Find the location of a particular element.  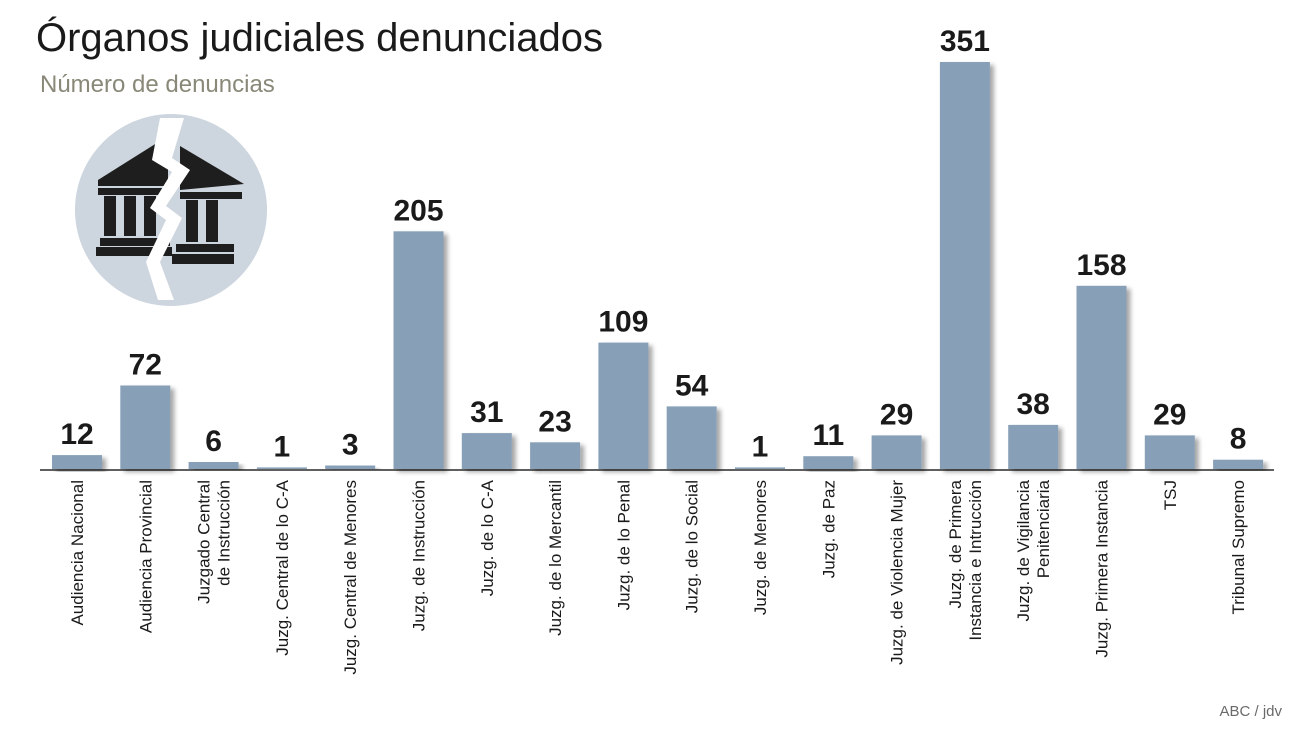

category-tick-label: Juzg. de lo Mercantil is located at coordinates (555, 558).